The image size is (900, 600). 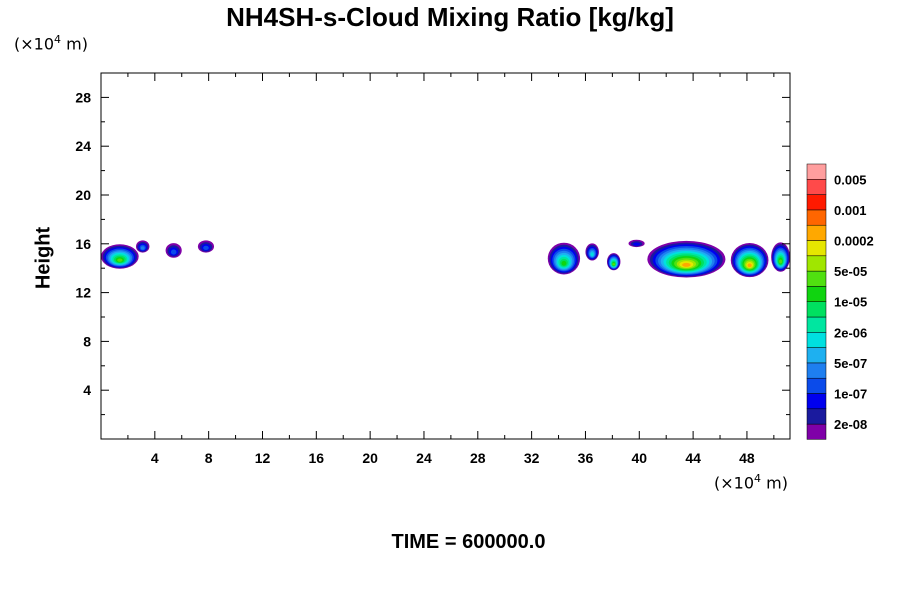 I want to click on x-tick-label: 4, so click(x=155, y=458).